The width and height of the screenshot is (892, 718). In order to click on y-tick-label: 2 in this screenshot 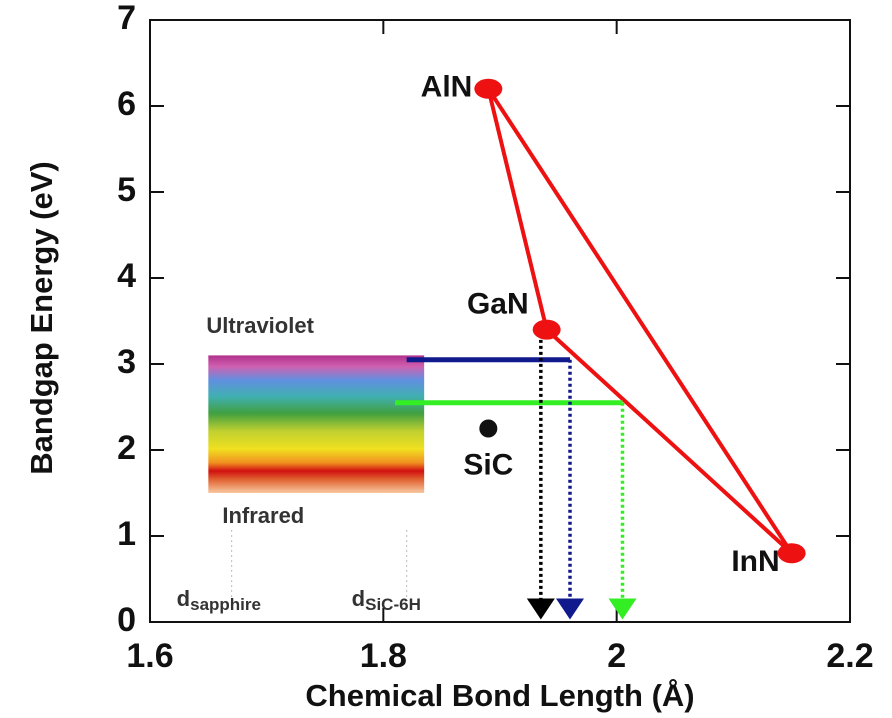, I will do `click(126, 448)`.